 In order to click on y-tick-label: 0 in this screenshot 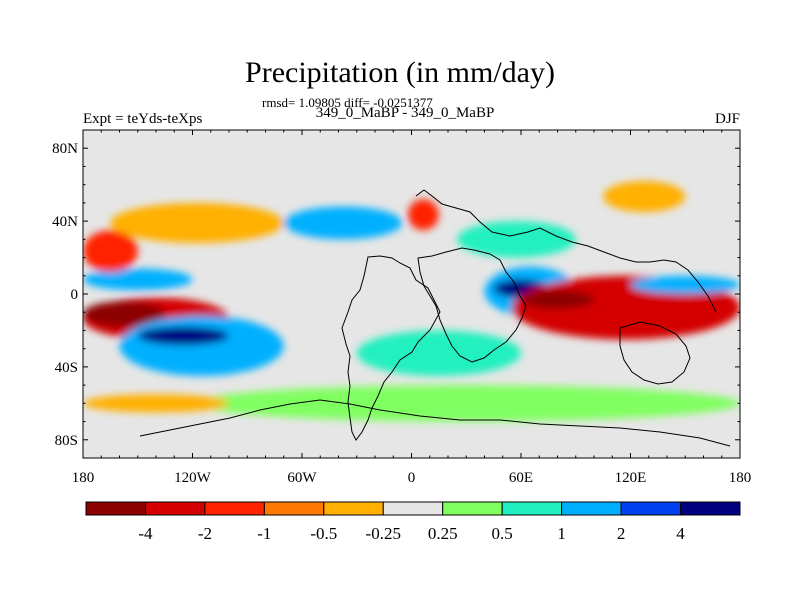, I will do `click(75, 295)`.